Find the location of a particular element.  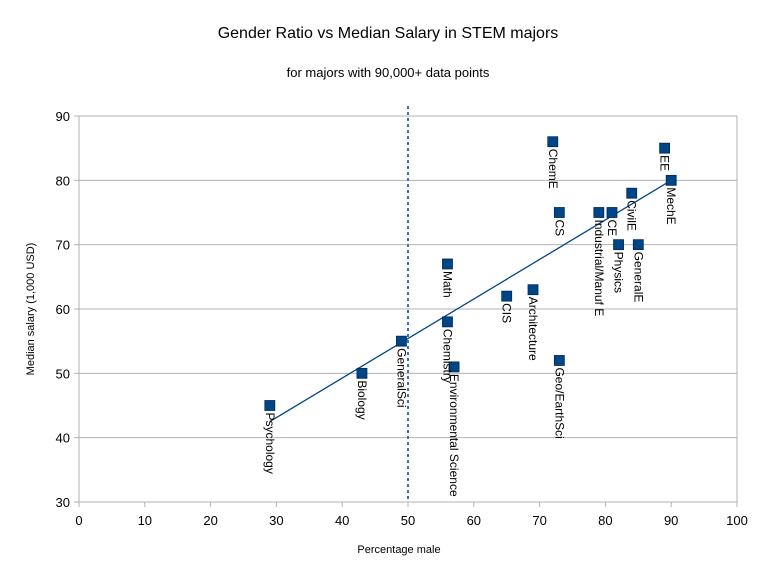

data-label: Environmental Science is located at coordinates (454, 435).